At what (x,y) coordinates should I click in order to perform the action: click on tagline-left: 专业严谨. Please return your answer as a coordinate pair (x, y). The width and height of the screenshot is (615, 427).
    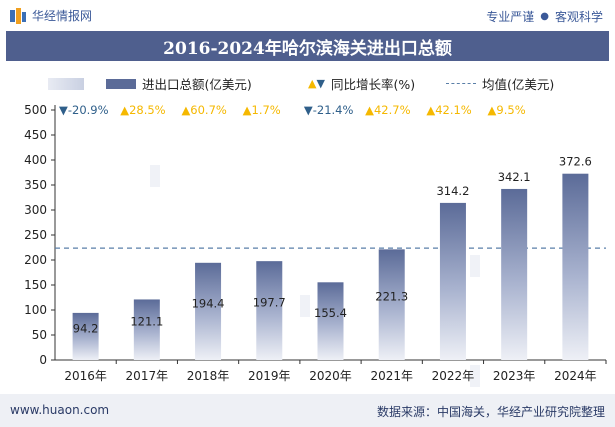
    Looking at the image, I should click on (510, 17).